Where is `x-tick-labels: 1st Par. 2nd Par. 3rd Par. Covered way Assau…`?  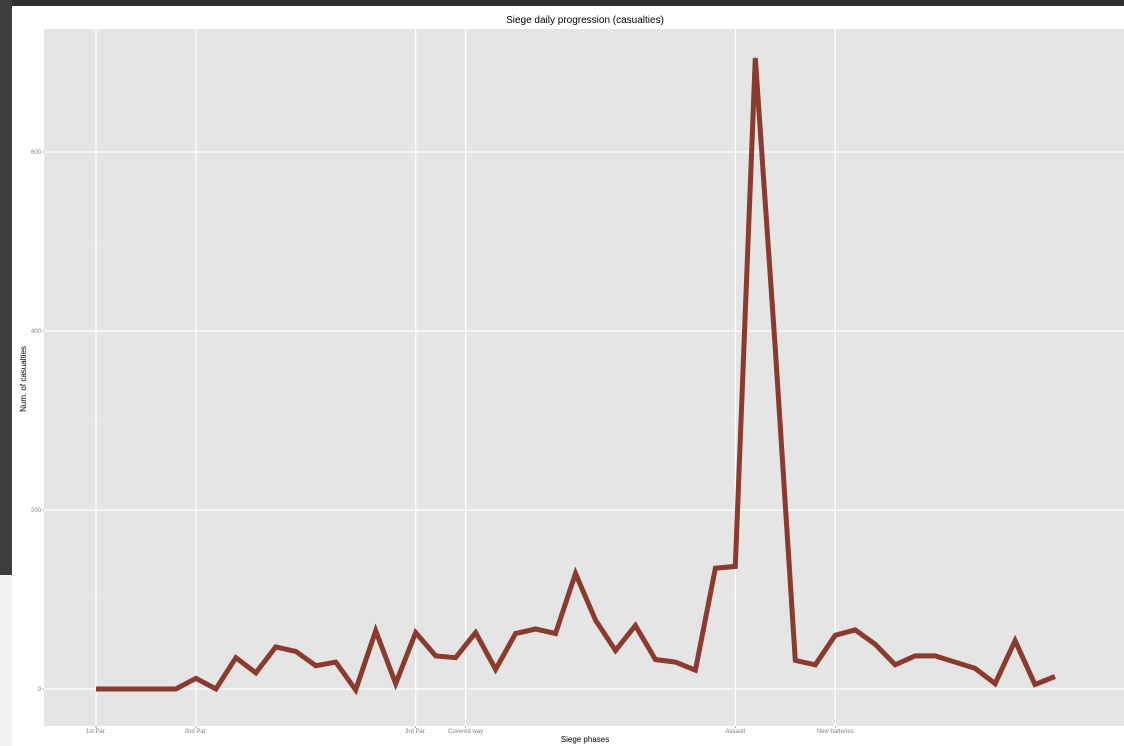
x-tick-labels: 1st Par. 2nd Par. 3rd Par. Covered way Assau… is located at coordinates (470, 730).